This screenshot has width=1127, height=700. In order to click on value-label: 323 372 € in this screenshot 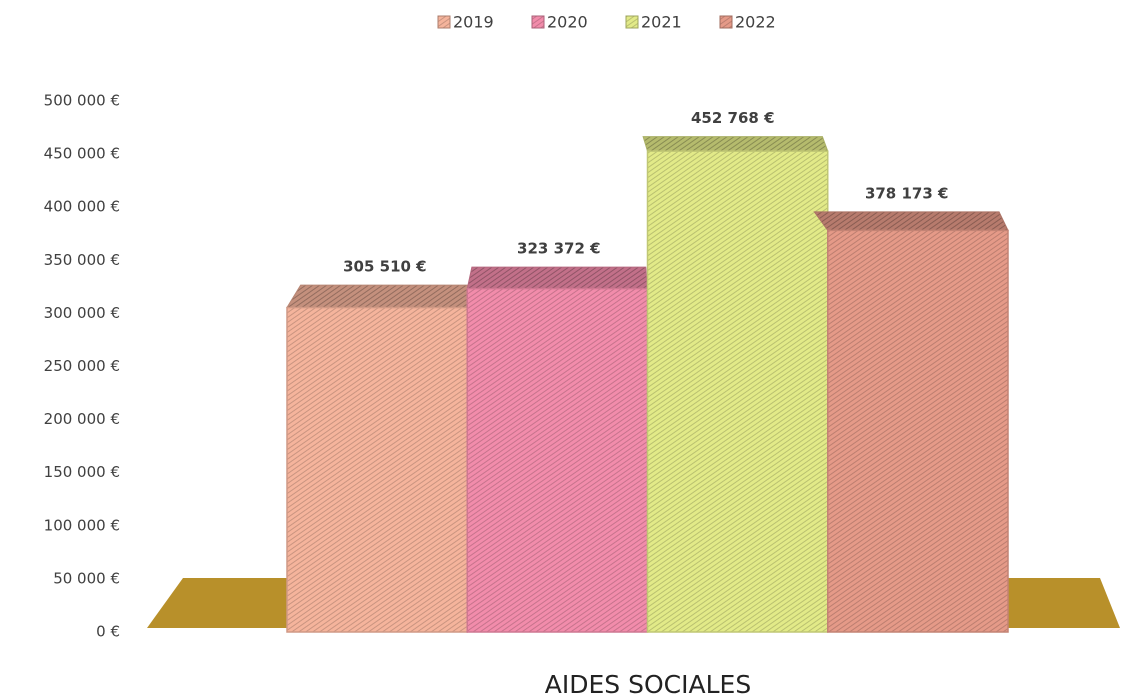, I will do `click(559, 249)`.